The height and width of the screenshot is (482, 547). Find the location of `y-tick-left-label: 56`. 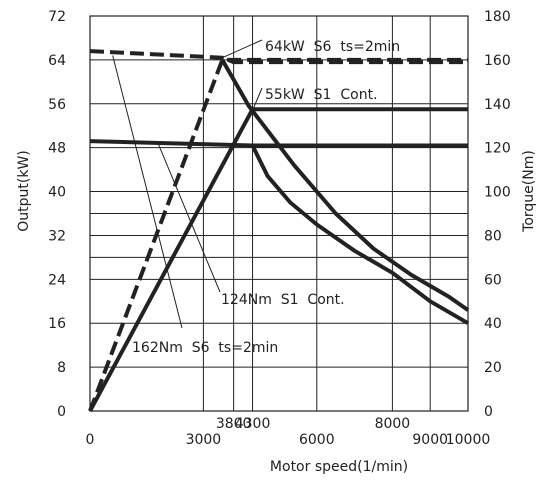

y-tick-left-label: 56 is located at coordinates (57, 105).